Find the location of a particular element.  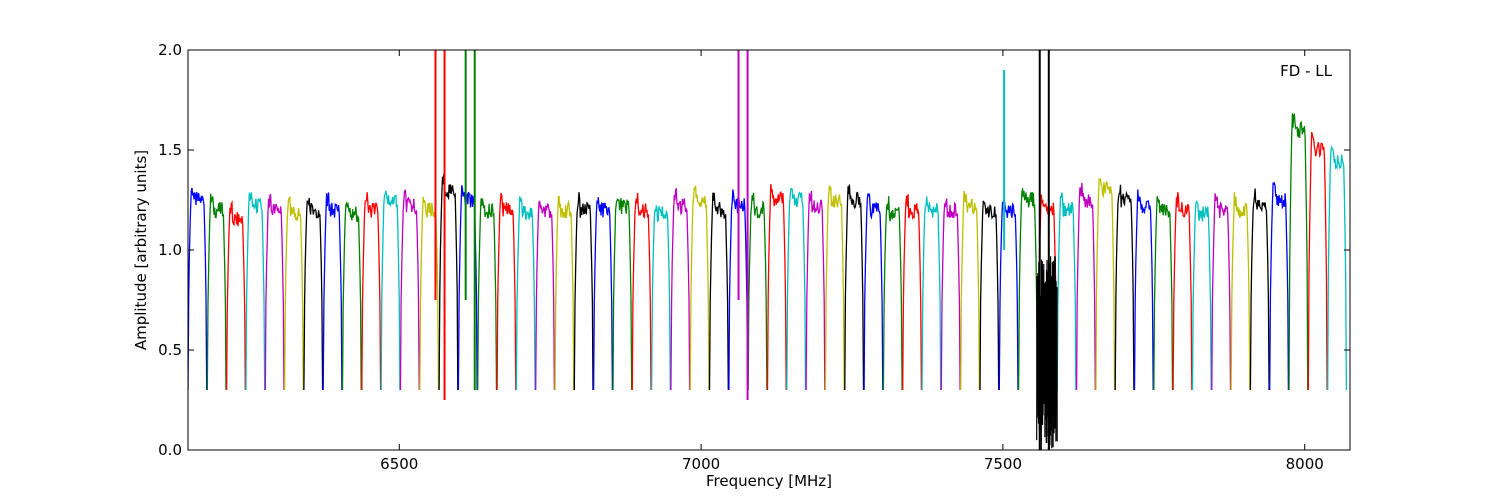

y-tick-label: 0.0 is located at coordinates (170, 450).